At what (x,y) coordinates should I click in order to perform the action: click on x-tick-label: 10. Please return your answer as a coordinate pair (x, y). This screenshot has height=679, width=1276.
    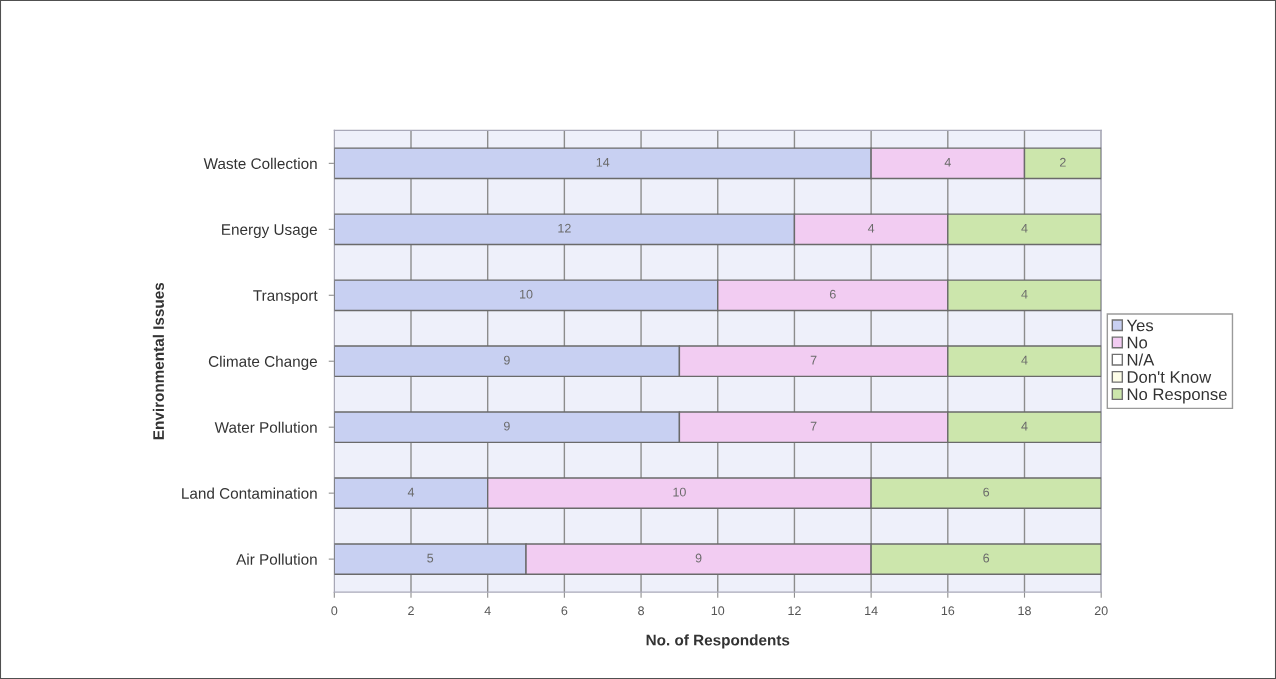
    Looking at the image, I should click on (718, 611).